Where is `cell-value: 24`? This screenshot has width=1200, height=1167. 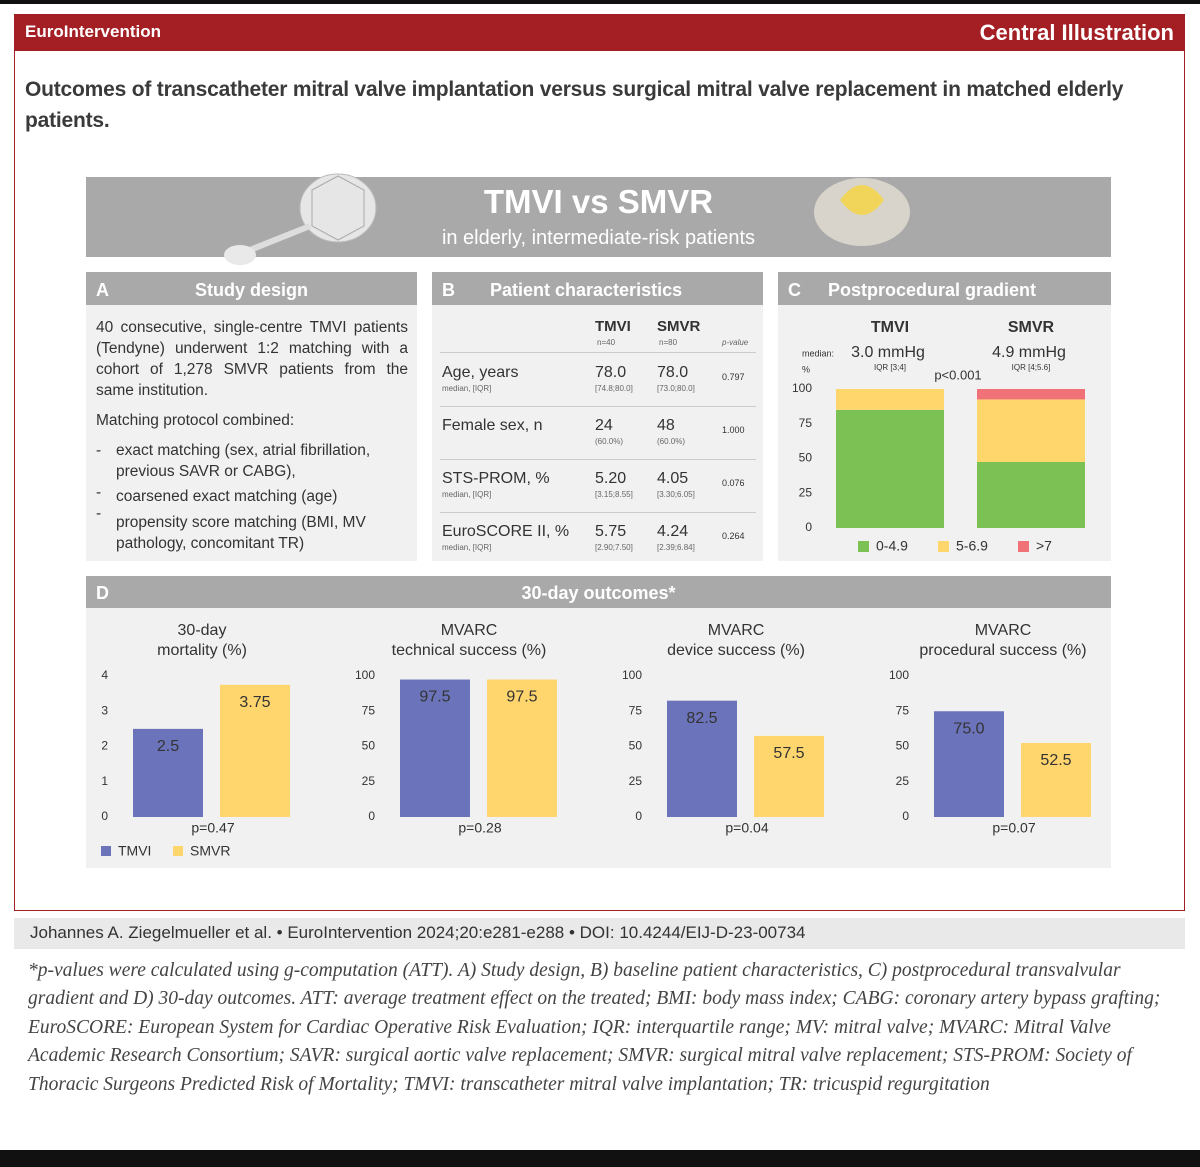 cell-value: 24 is located at coordinates (604, 425).